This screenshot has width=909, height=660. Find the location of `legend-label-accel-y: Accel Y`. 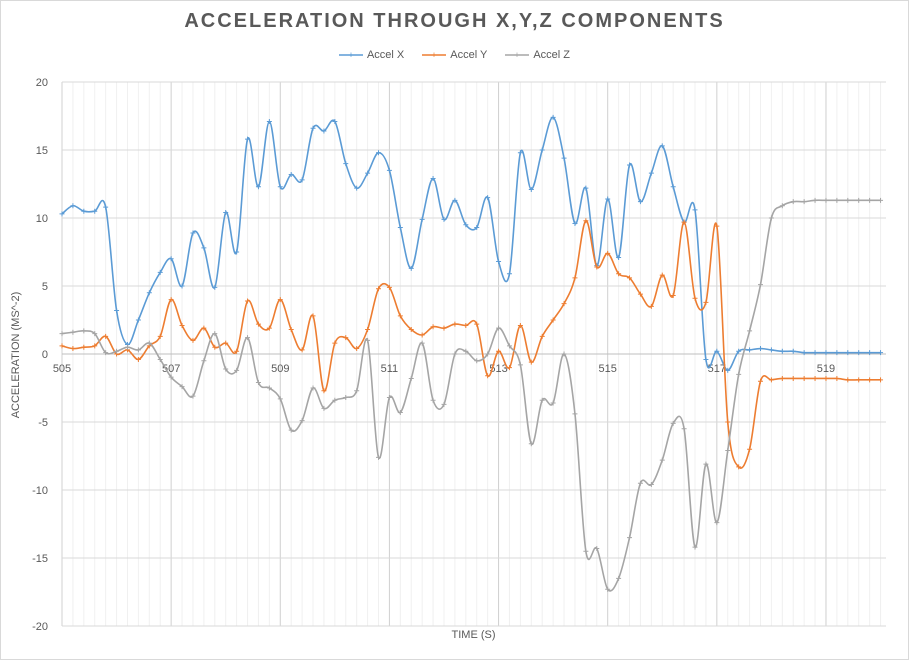

legend-label-accel-y: Accel Y is located at coordinates (469, 55).